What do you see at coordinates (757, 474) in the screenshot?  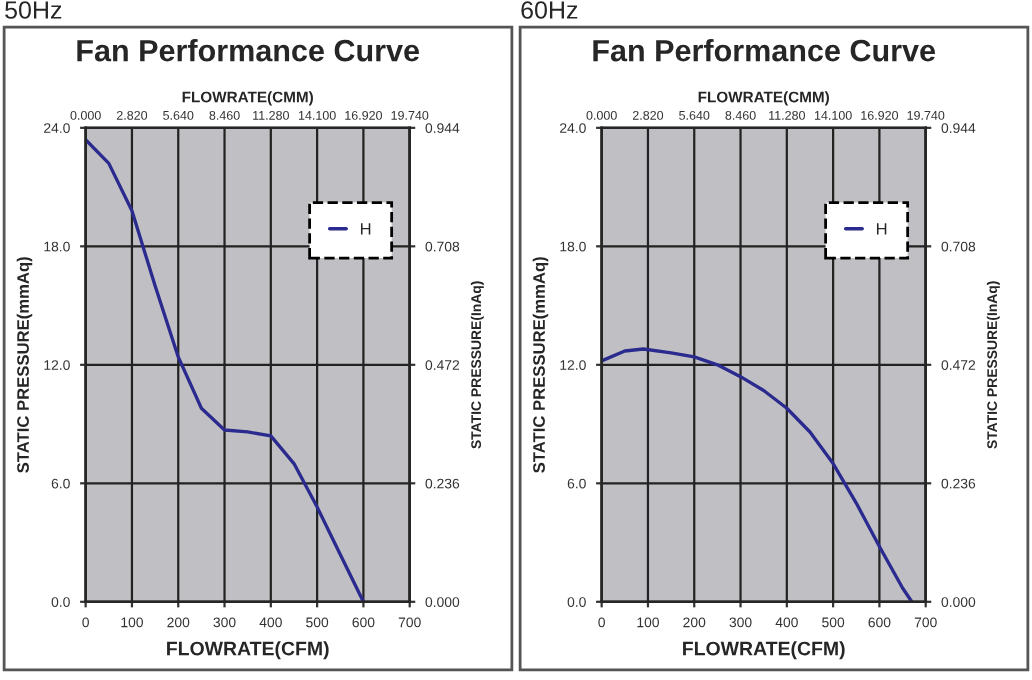 I see `line-series` at bounding box center [757, 474].